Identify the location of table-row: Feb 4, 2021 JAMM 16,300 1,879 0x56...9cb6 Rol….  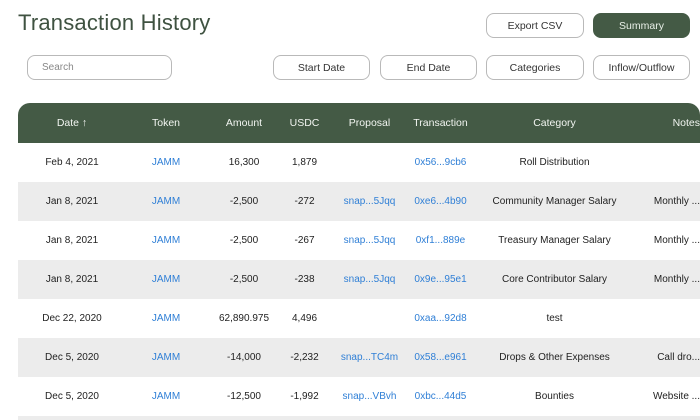
(359, 162).